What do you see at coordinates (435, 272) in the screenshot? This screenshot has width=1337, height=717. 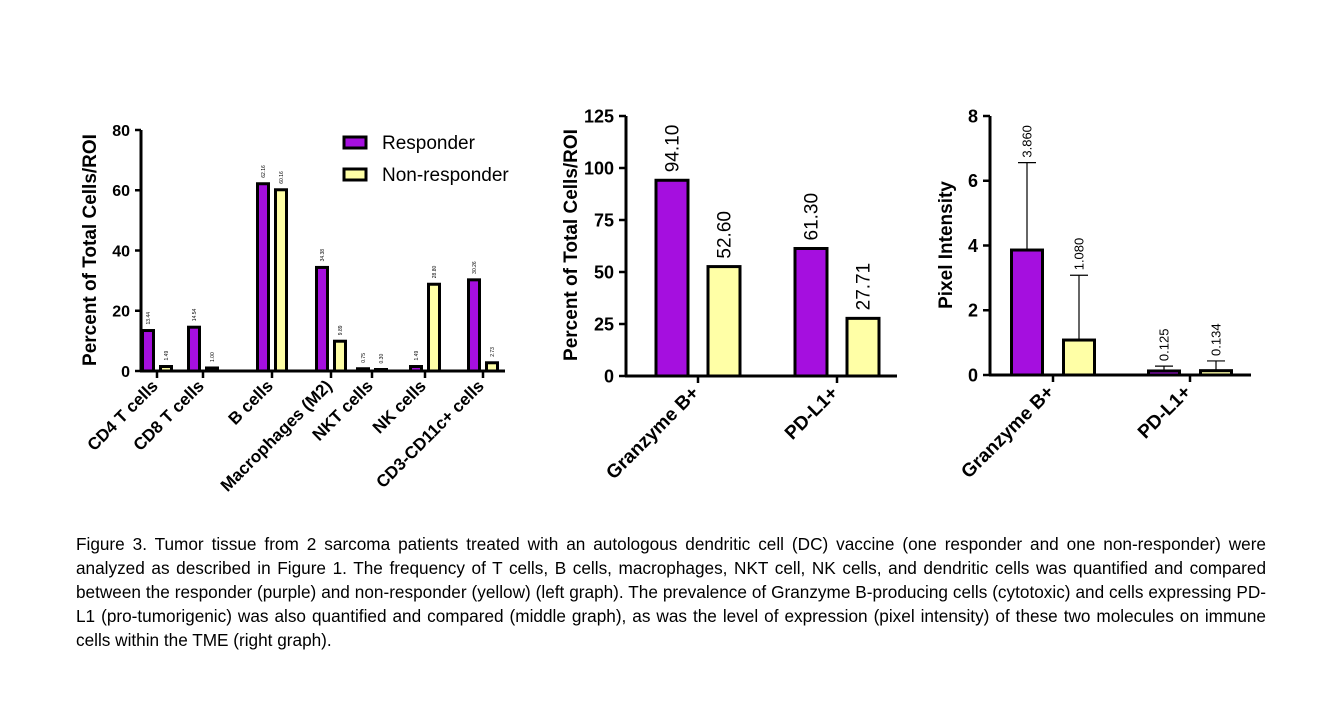 I see `data-label: 28.80` at bounding box center [435, 272].